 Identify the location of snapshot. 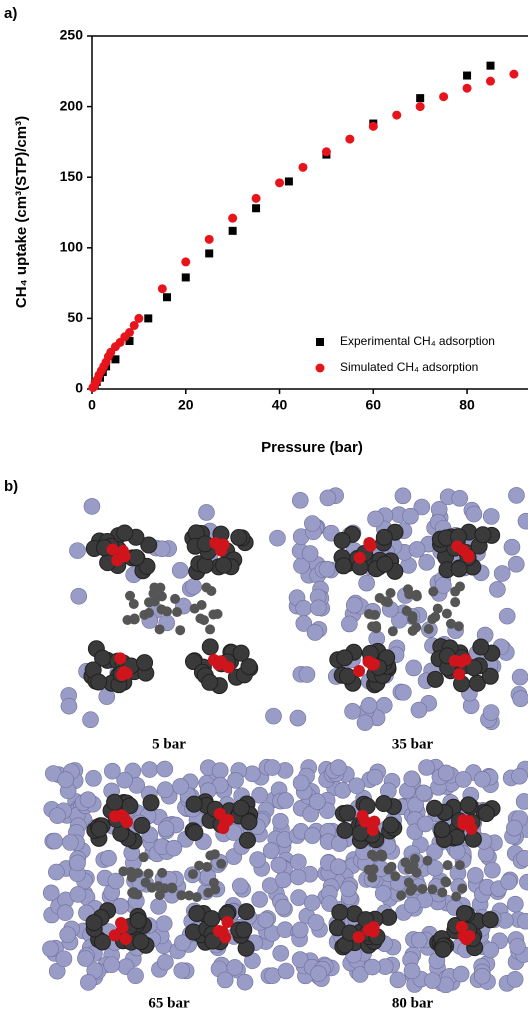
(168, 874).